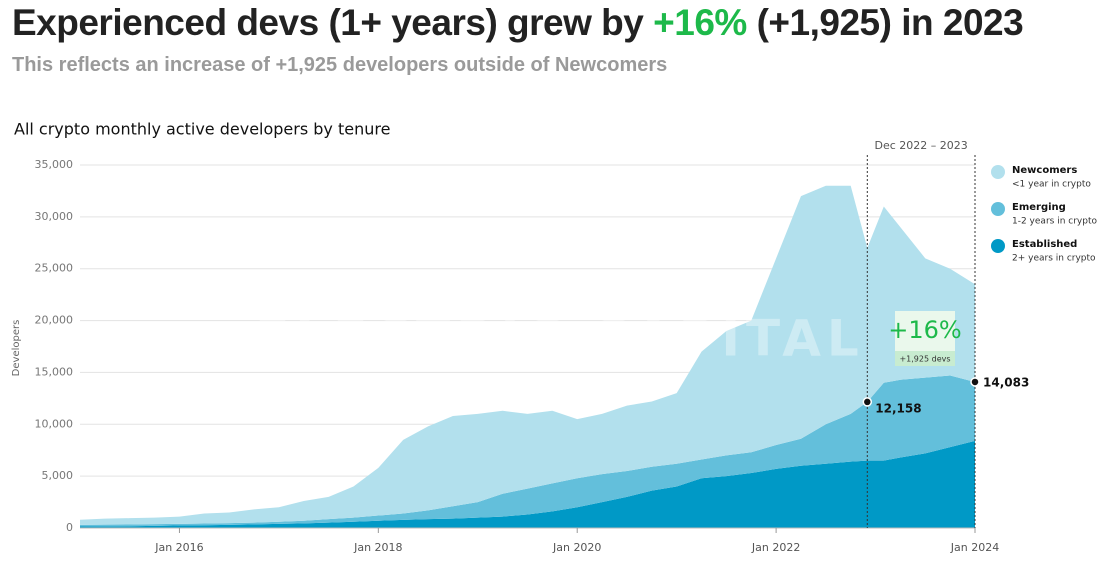 The width and height of the screenshot is (1099, 568). What do you see at coordinates (1054, 259) in the screenshot?
I see `legend-description: 2+ years in crypto` at bounding box center [1054, 259].